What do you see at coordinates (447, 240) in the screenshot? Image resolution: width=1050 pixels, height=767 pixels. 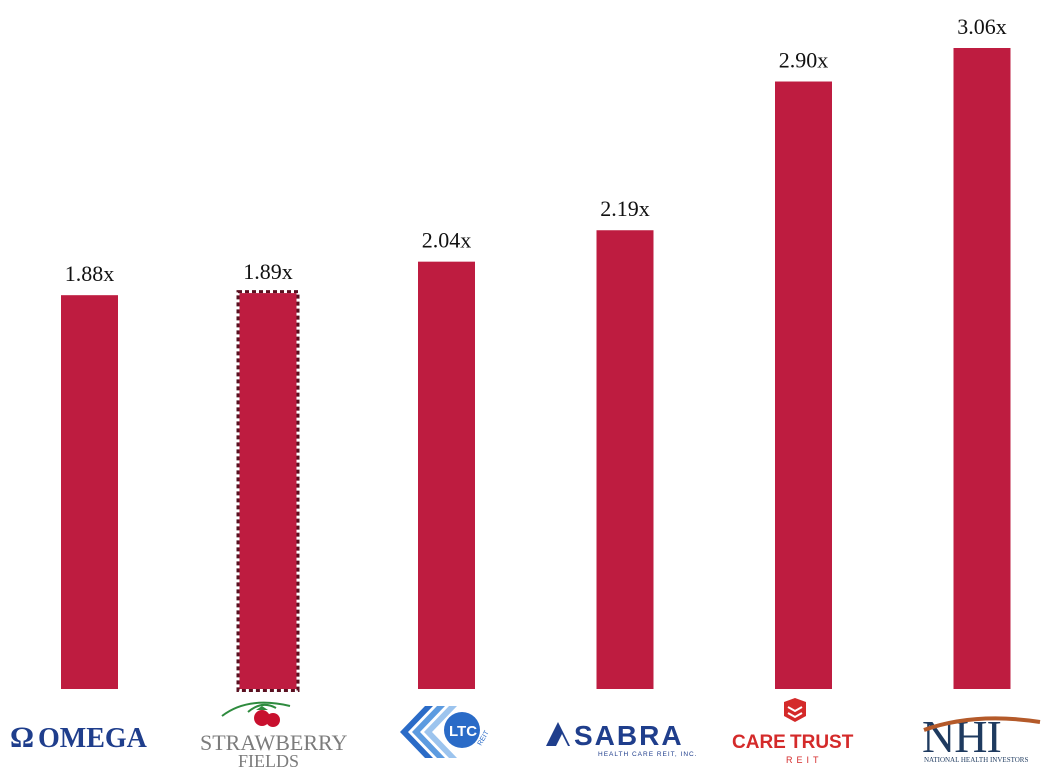 I see `value-label-3: 2.04x` at bounding box center [447, 240].